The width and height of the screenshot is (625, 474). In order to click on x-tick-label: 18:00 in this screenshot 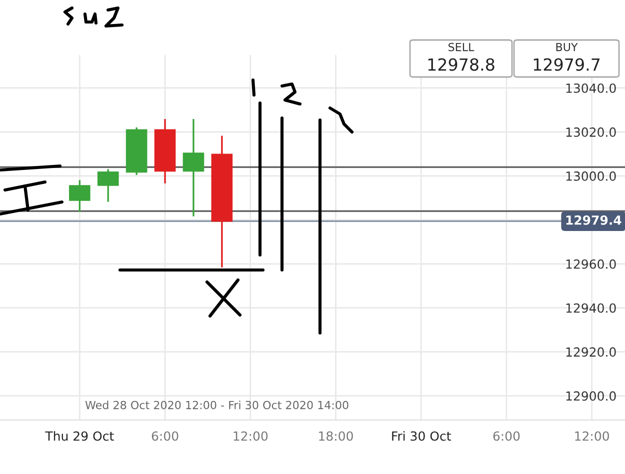, I will do `click(336, 436)`.